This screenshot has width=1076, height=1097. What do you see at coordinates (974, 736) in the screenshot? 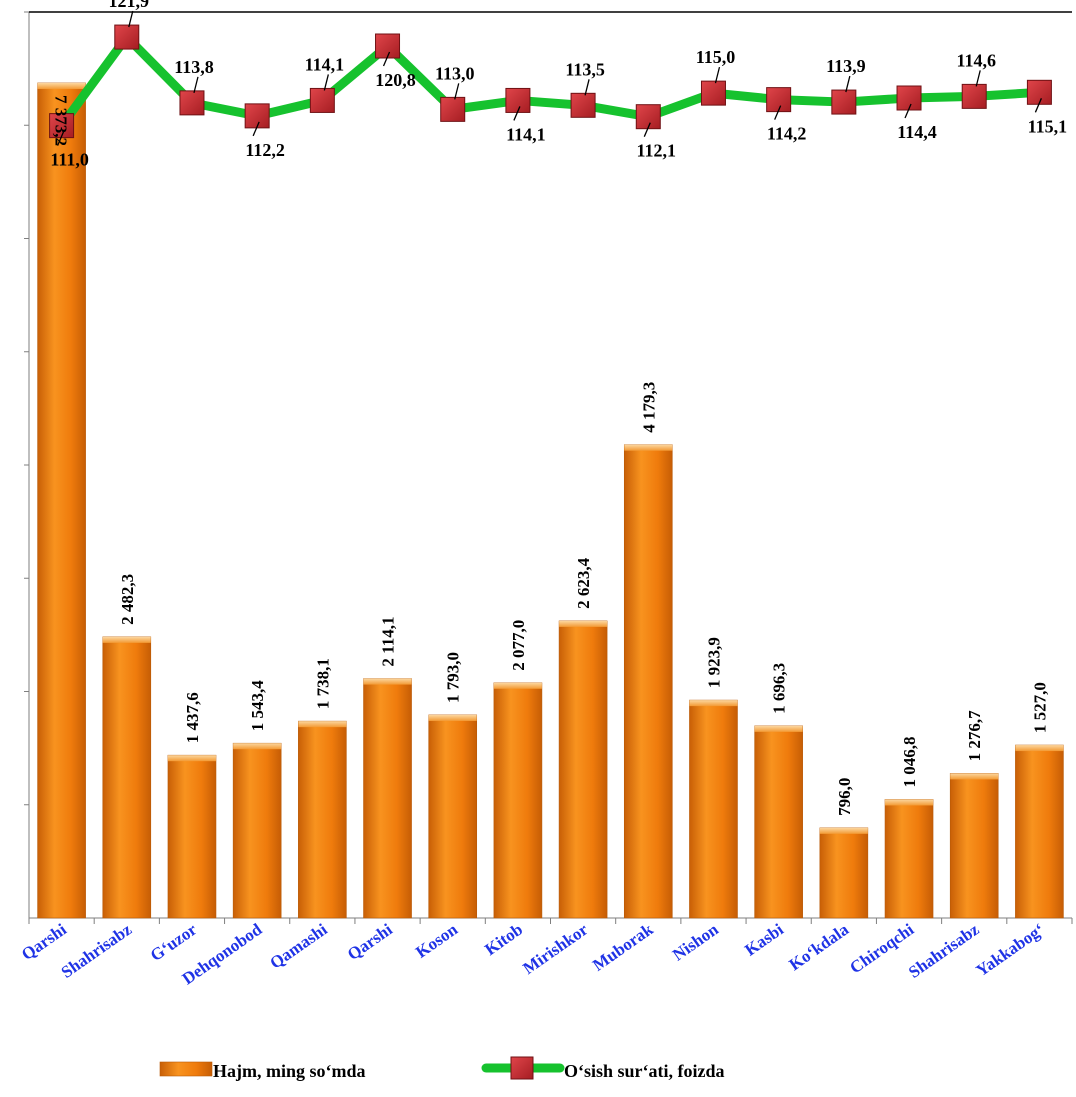
I see `bar-value-label: 1 276,7` at bounding box center [974, 736].